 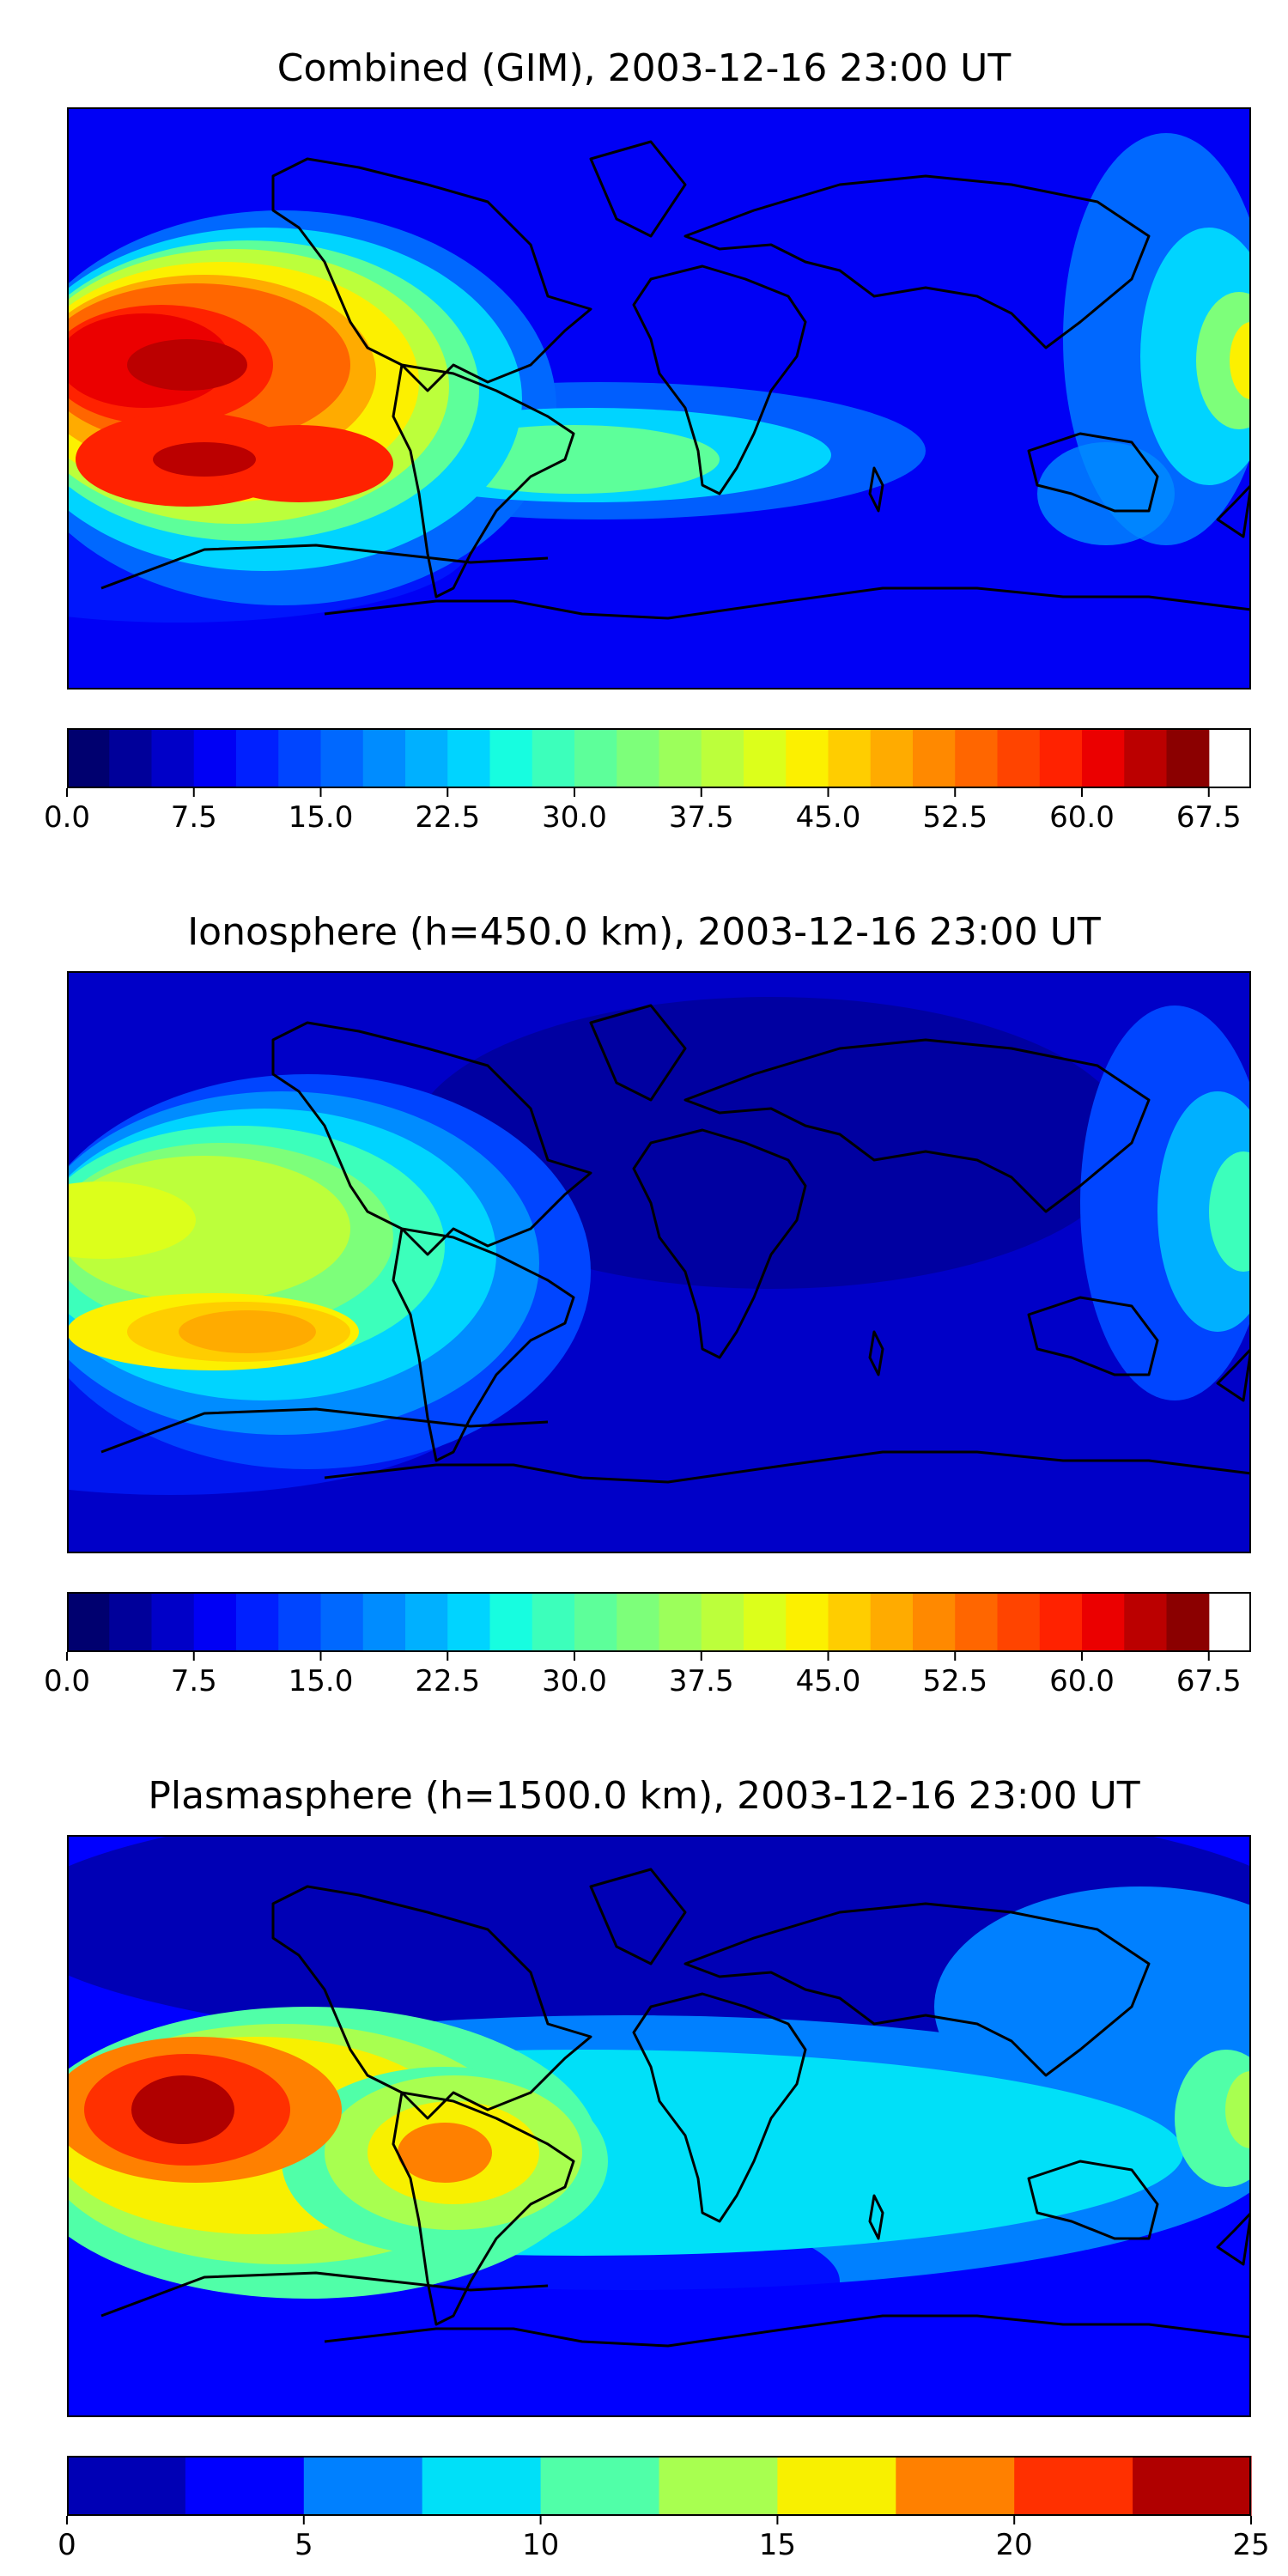 I want to click on colorbar-tick-label: 10, so click(x=541, y=2545).